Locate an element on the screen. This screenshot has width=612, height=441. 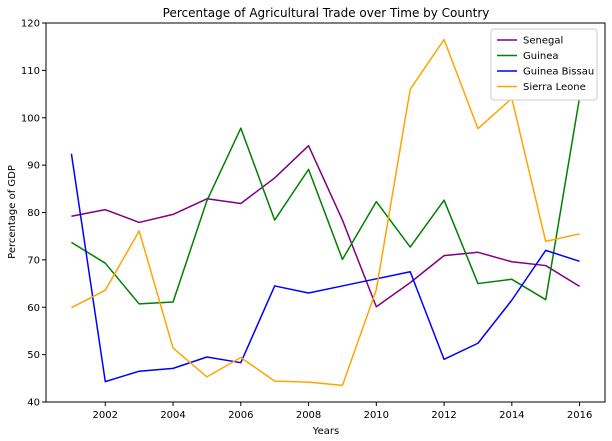
legend: Senegal Guinea Guinea Bissau Sierra Leone is located at coordinates (544, 64).